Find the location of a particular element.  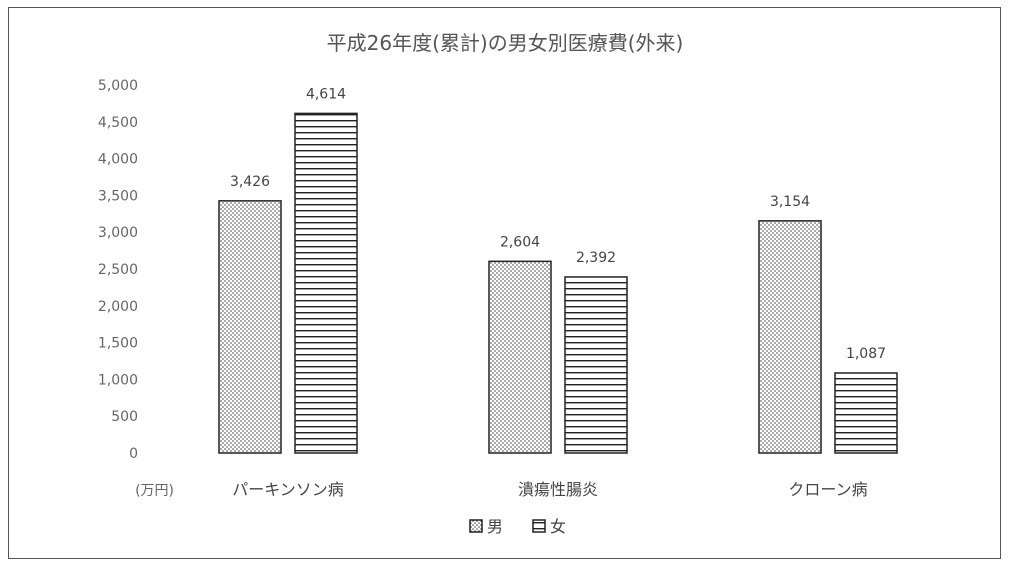

y-tick-label: 1,000 is located at coordinates (118, 380).